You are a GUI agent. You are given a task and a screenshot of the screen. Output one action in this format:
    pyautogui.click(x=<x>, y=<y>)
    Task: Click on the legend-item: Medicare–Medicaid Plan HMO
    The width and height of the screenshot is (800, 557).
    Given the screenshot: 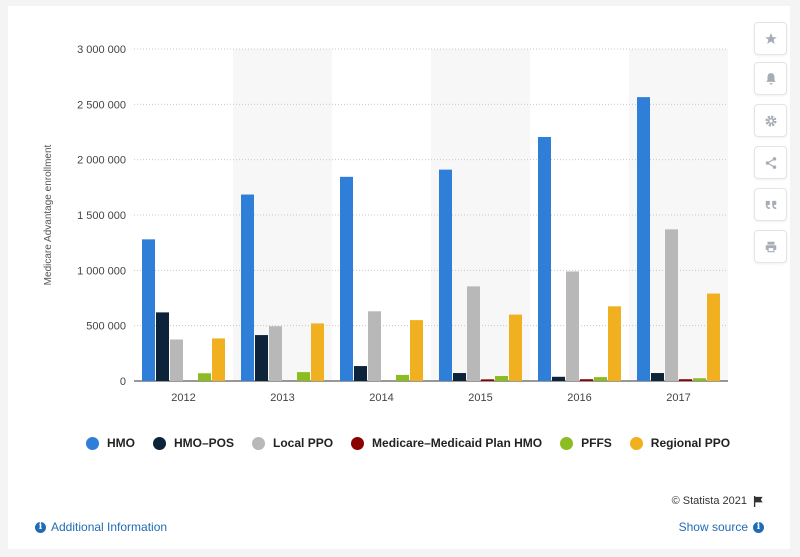 What is the action you would take?
    pyautogui.click(x=446, y=443)
    